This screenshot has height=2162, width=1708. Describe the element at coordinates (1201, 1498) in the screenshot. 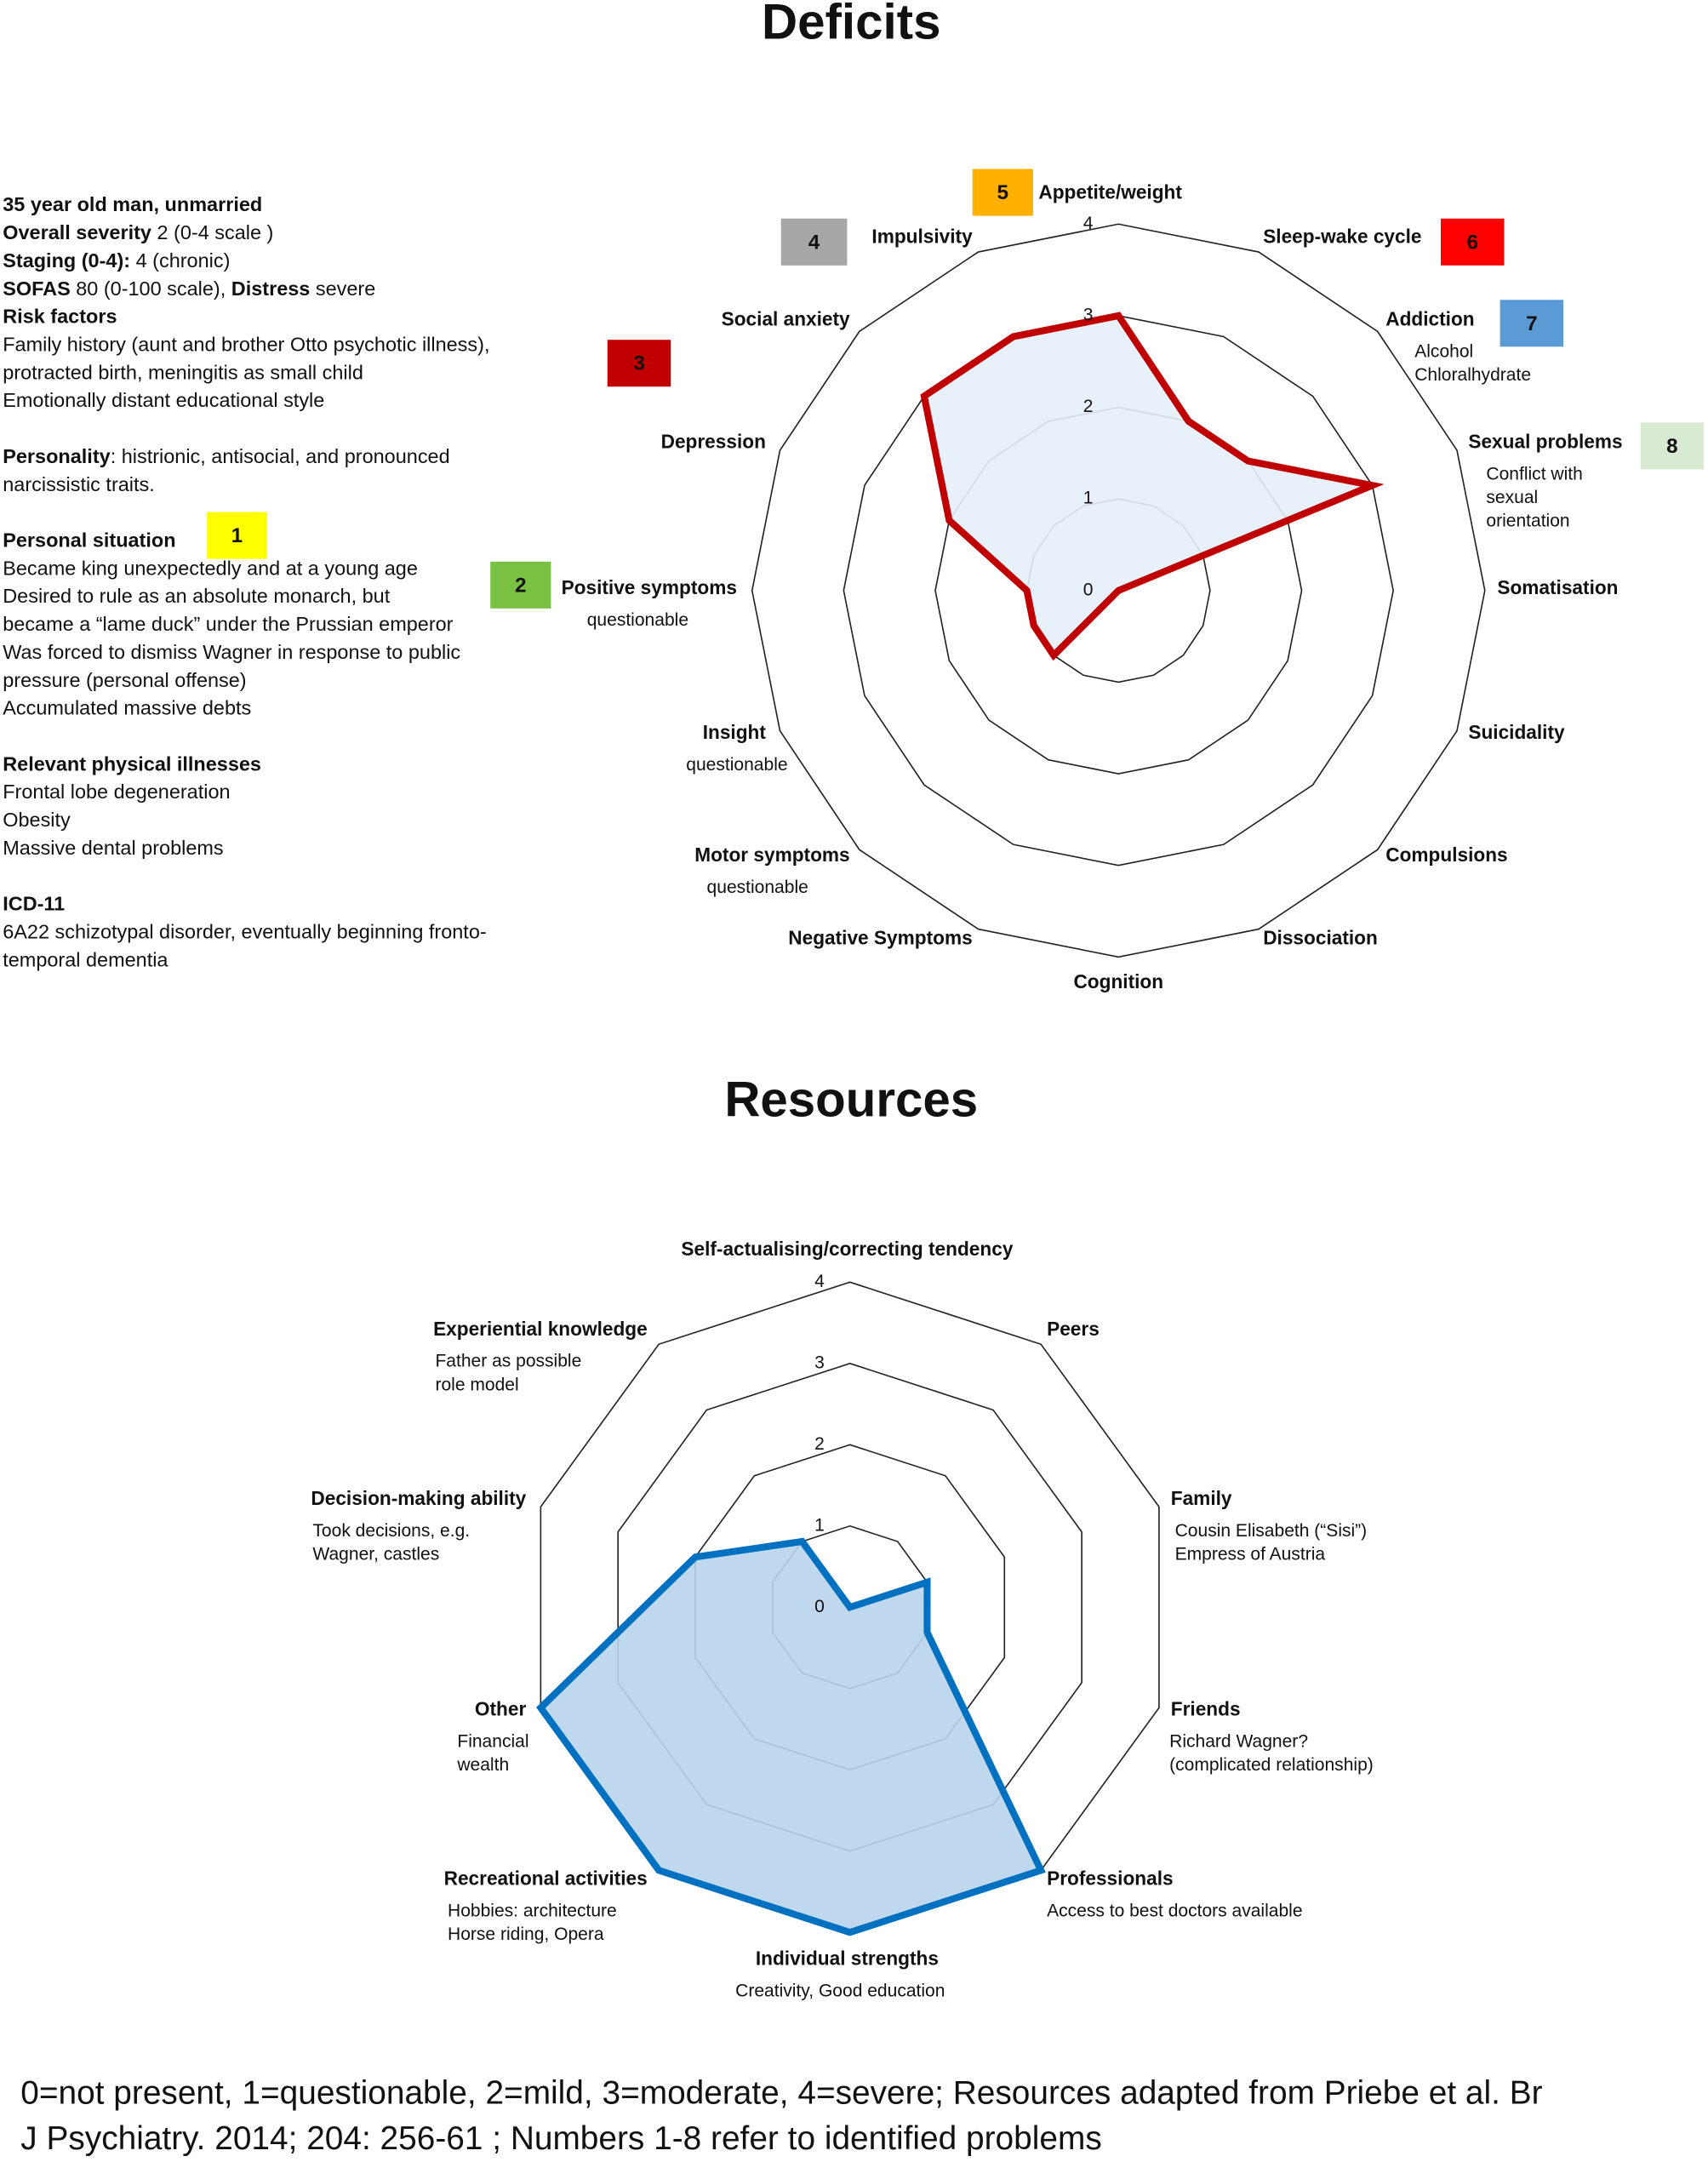

I see `axis-label: Family` at that location.